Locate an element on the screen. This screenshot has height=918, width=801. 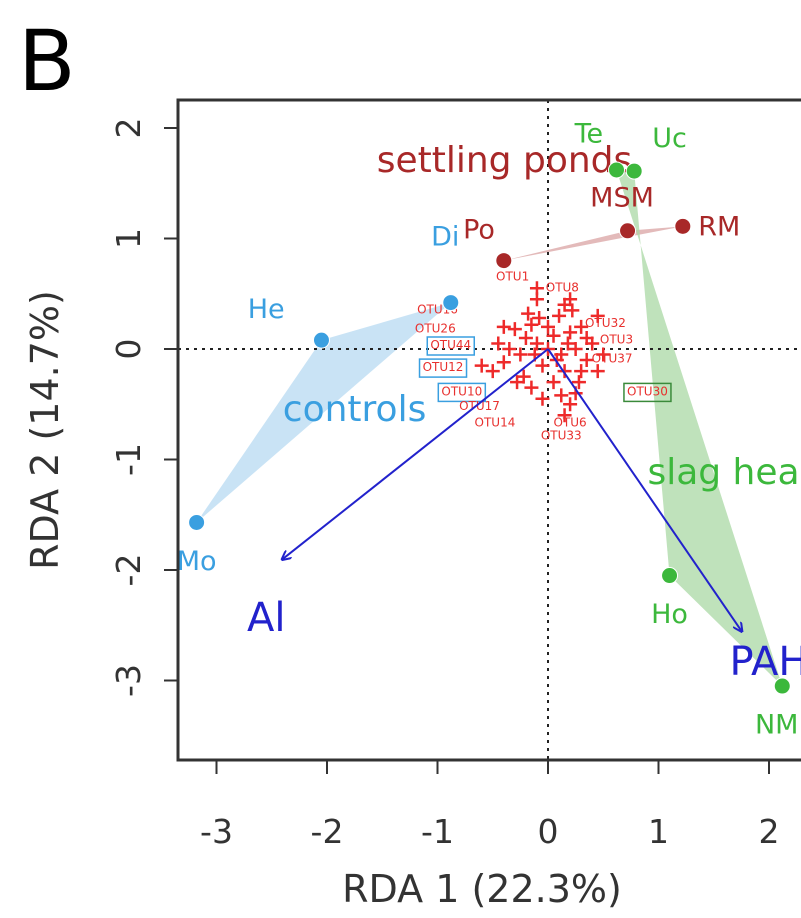
y-tick-label: -3 is located at coordinates (128, 680).